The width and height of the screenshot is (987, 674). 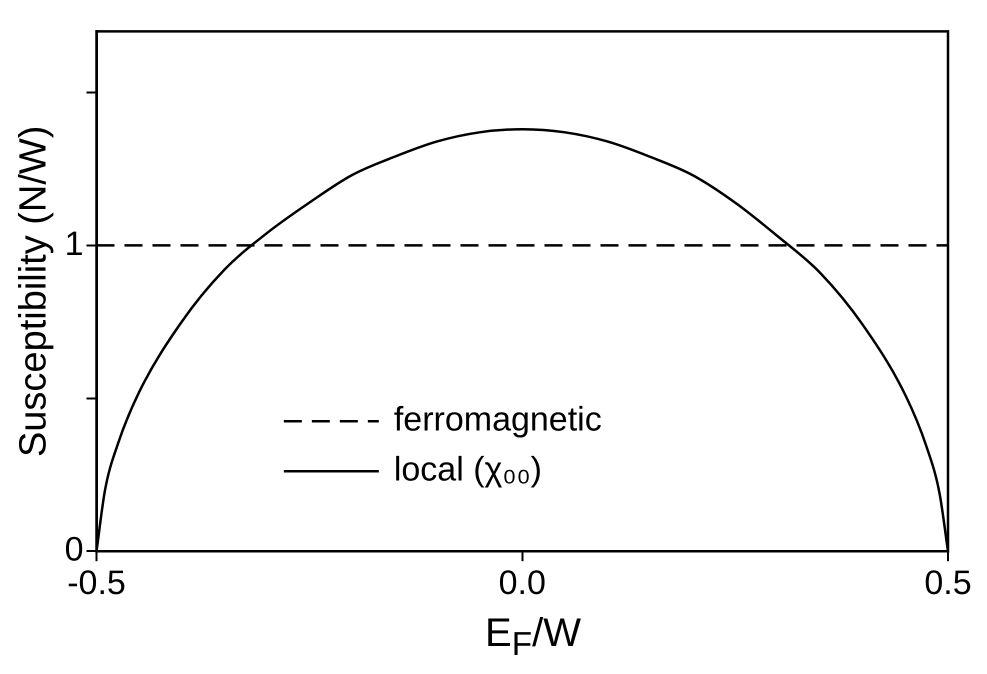 What do you see at coordinates (522, 583) in the screenshot?
I see `x-tick-label: 0.0` at bounding box center [522, 583].